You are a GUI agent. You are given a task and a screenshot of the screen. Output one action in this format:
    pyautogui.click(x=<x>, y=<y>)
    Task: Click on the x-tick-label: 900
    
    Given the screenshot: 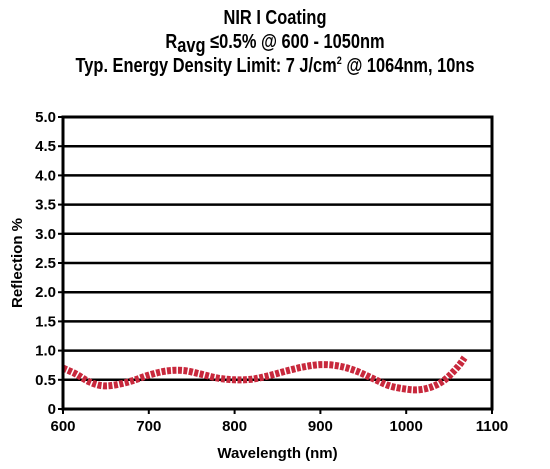 What is the action you would take?
    pyautogui.click(x=320, y=426)
    